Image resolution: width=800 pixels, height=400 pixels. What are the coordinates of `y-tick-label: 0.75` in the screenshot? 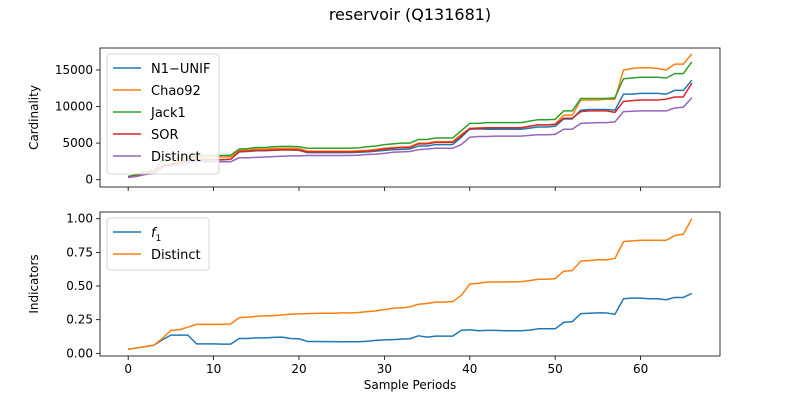 It's located at (79, 252).